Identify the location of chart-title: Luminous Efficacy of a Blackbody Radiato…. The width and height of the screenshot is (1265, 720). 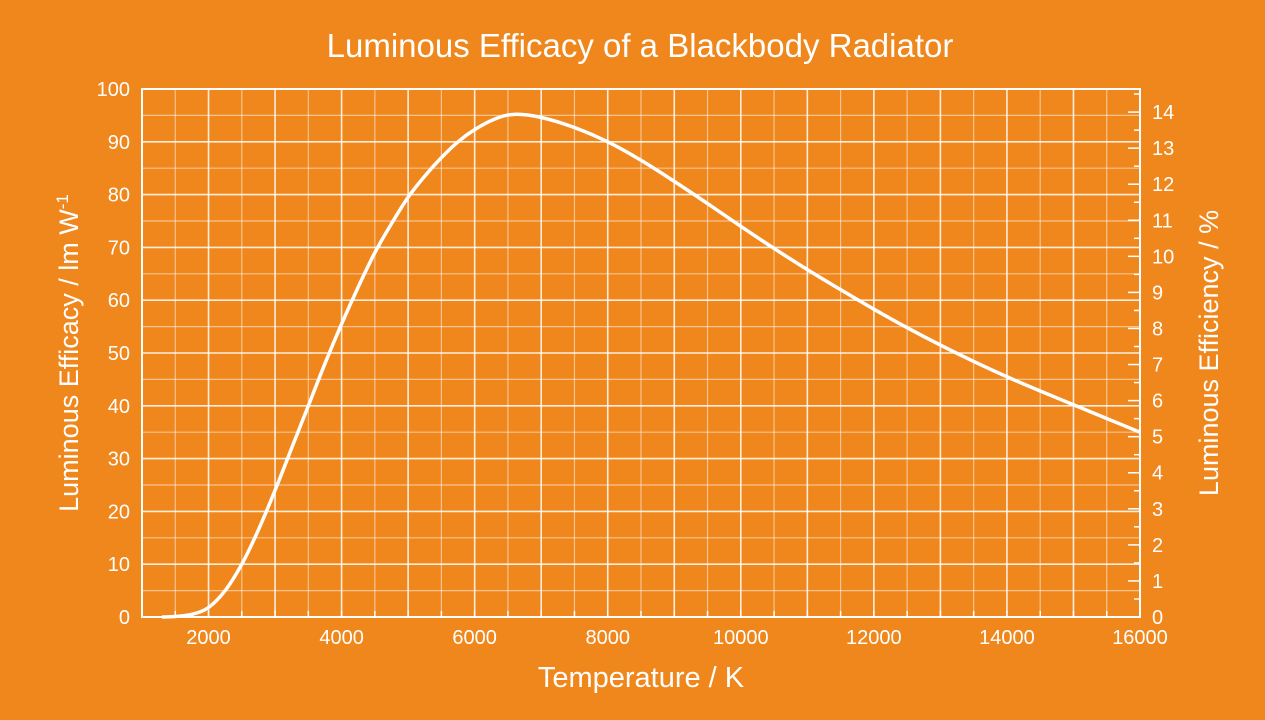
(640, 45).